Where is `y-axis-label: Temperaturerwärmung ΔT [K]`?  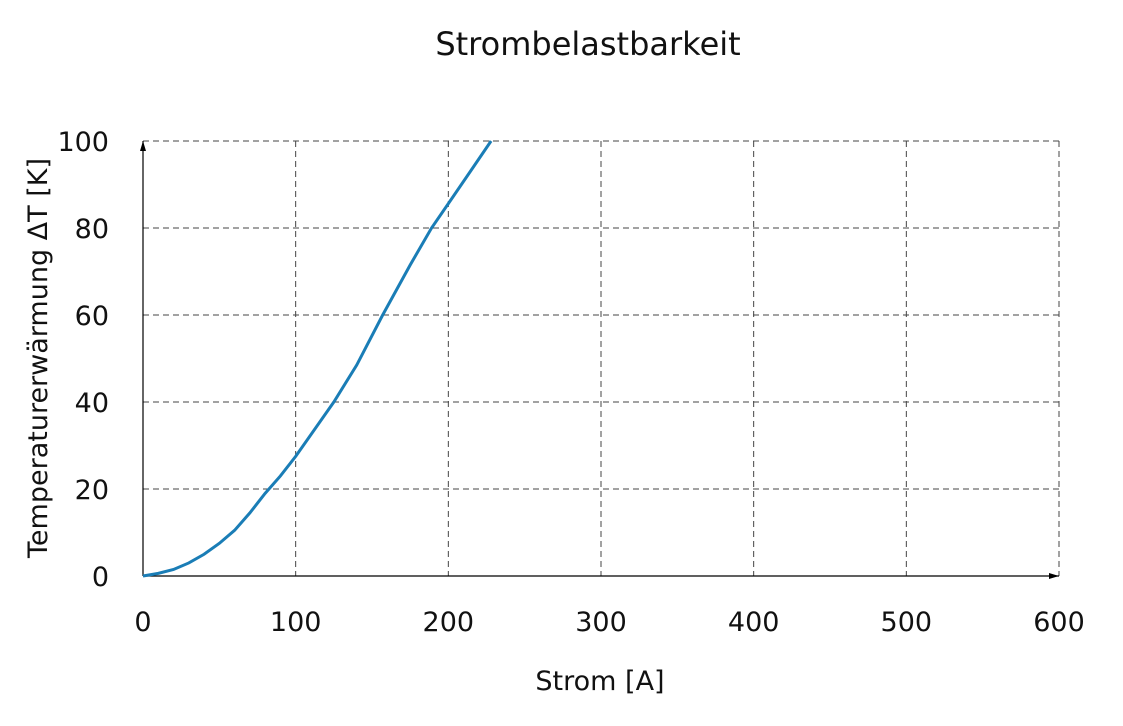 y-axis-label: Temperaturerwärmung ΔT [K] is located at coordinates (38, 358).